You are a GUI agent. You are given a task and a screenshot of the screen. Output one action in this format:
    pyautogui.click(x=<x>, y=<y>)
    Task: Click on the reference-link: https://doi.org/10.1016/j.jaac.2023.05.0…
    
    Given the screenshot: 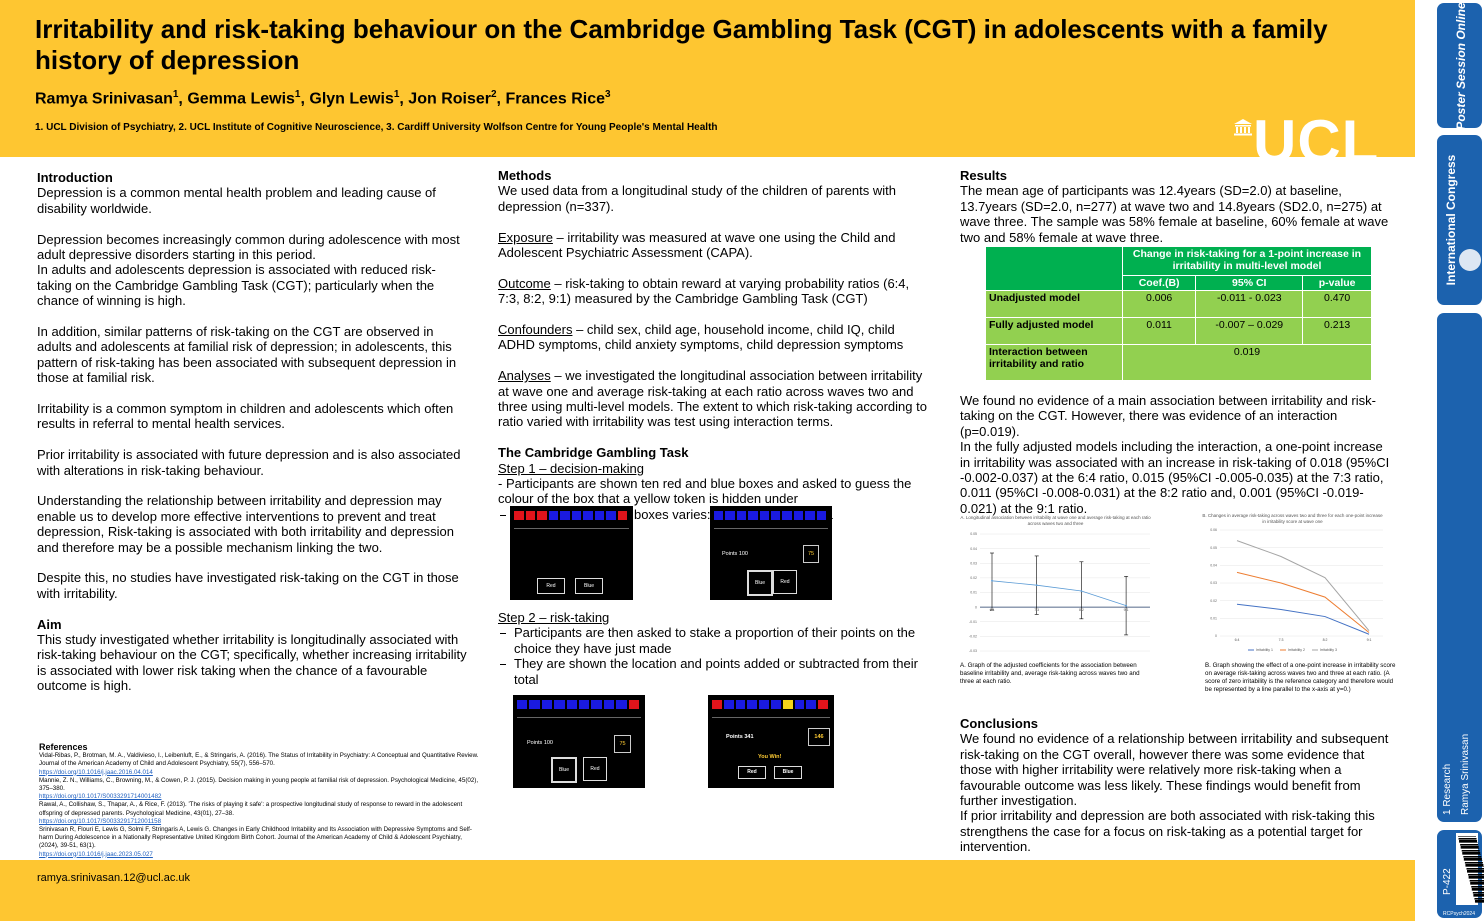 What is the action you would take?
    pyautogui.click(x=96, y=854)
    